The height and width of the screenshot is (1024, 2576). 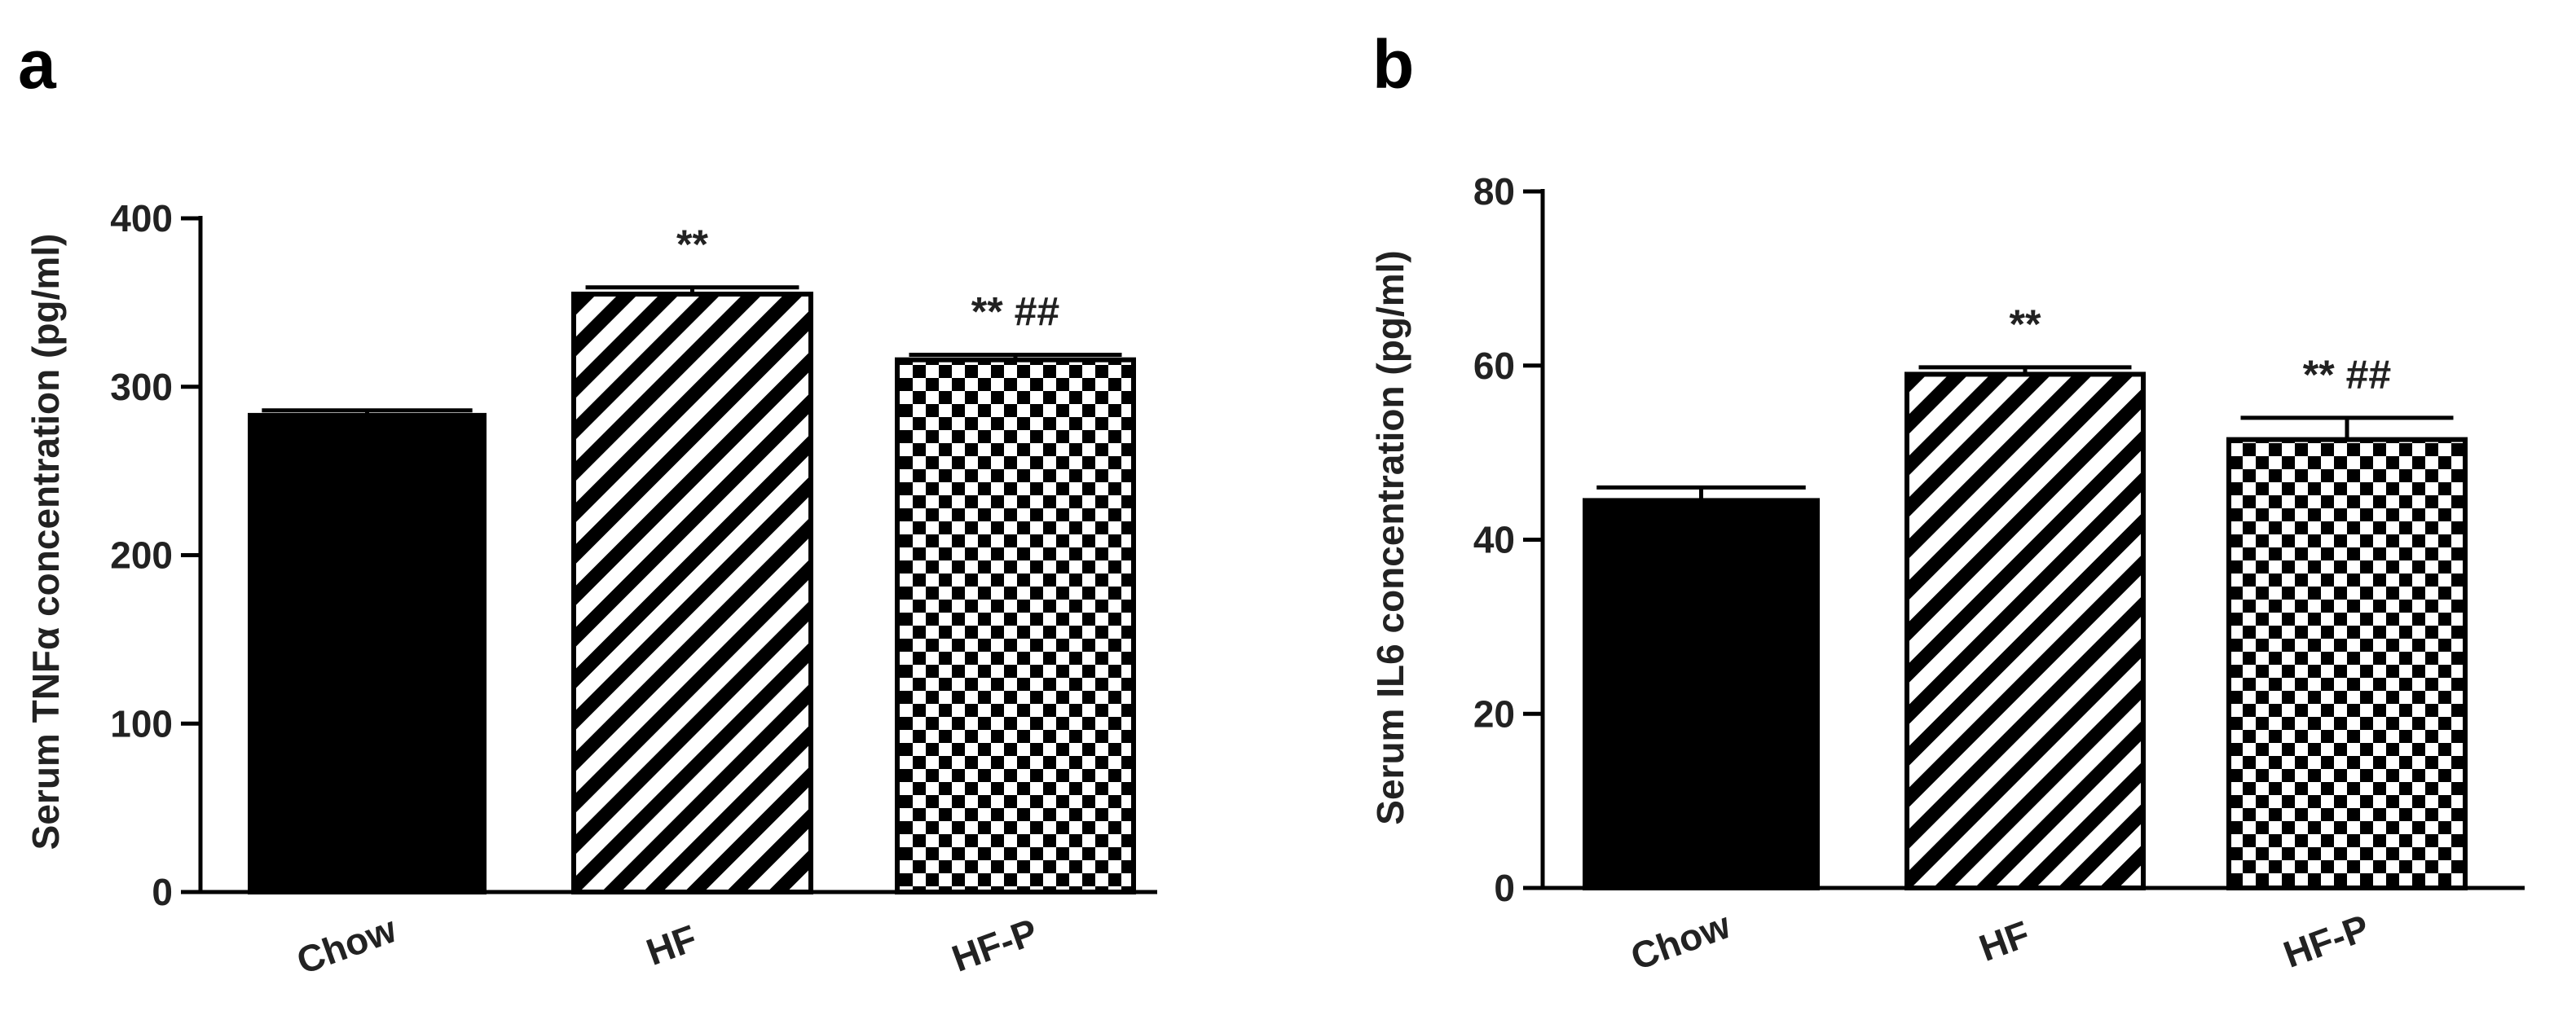 What do you see at coordinates (1393, 64) in the screenshot?
I see `panel-letter-b: b` at bounding box center [1393, 64].